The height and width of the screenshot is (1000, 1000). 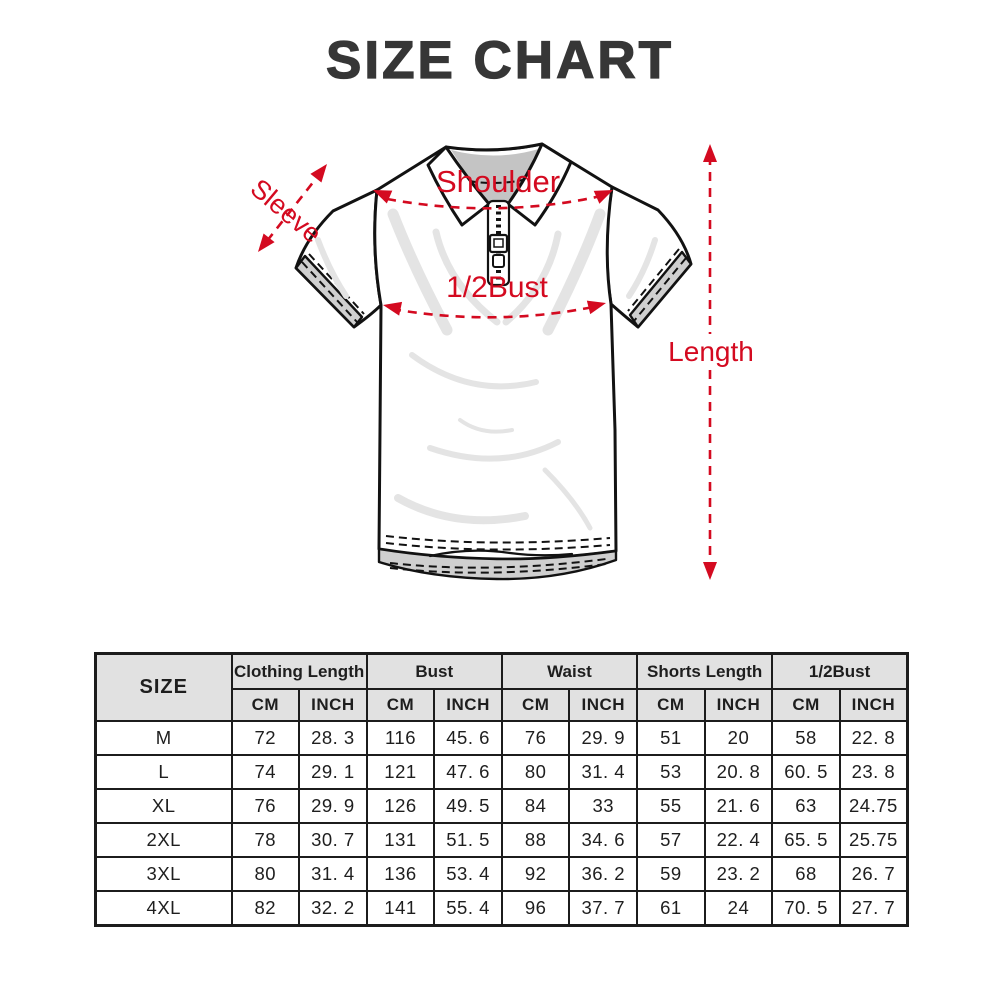 What do you see at coordinates (163, 806) in the screenshot?
I see `size-cell: XL` at bounding box center [163, 806].